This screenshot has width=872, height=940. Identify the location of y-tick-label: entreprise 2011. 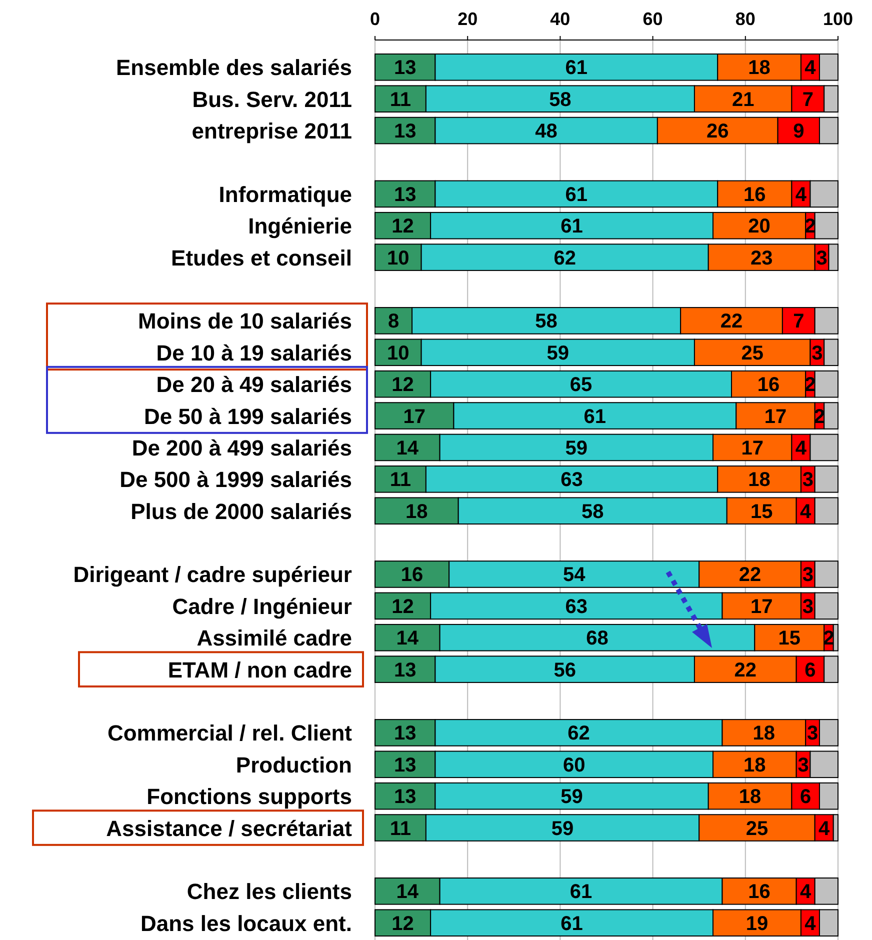
(272, 131).